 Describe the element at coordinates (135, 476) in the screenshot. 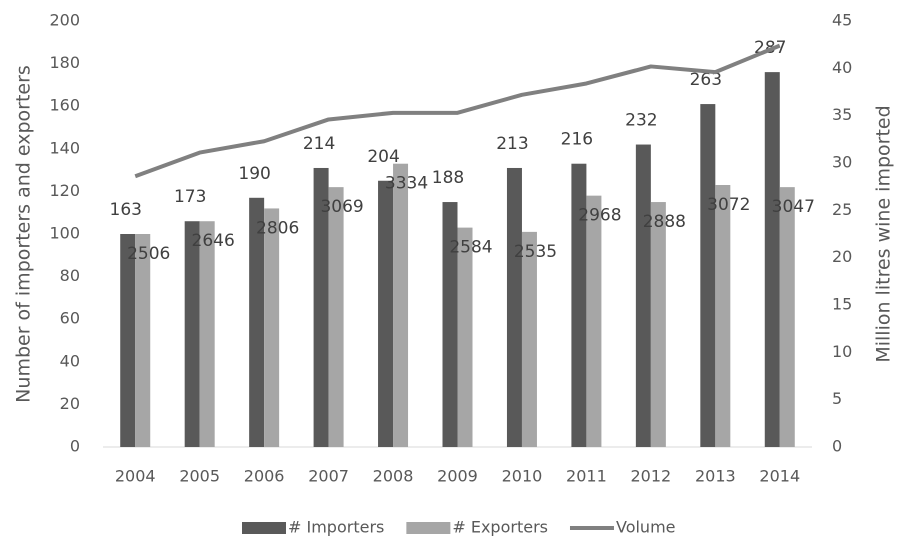

I see `x-tick-label: 2004` at that location.